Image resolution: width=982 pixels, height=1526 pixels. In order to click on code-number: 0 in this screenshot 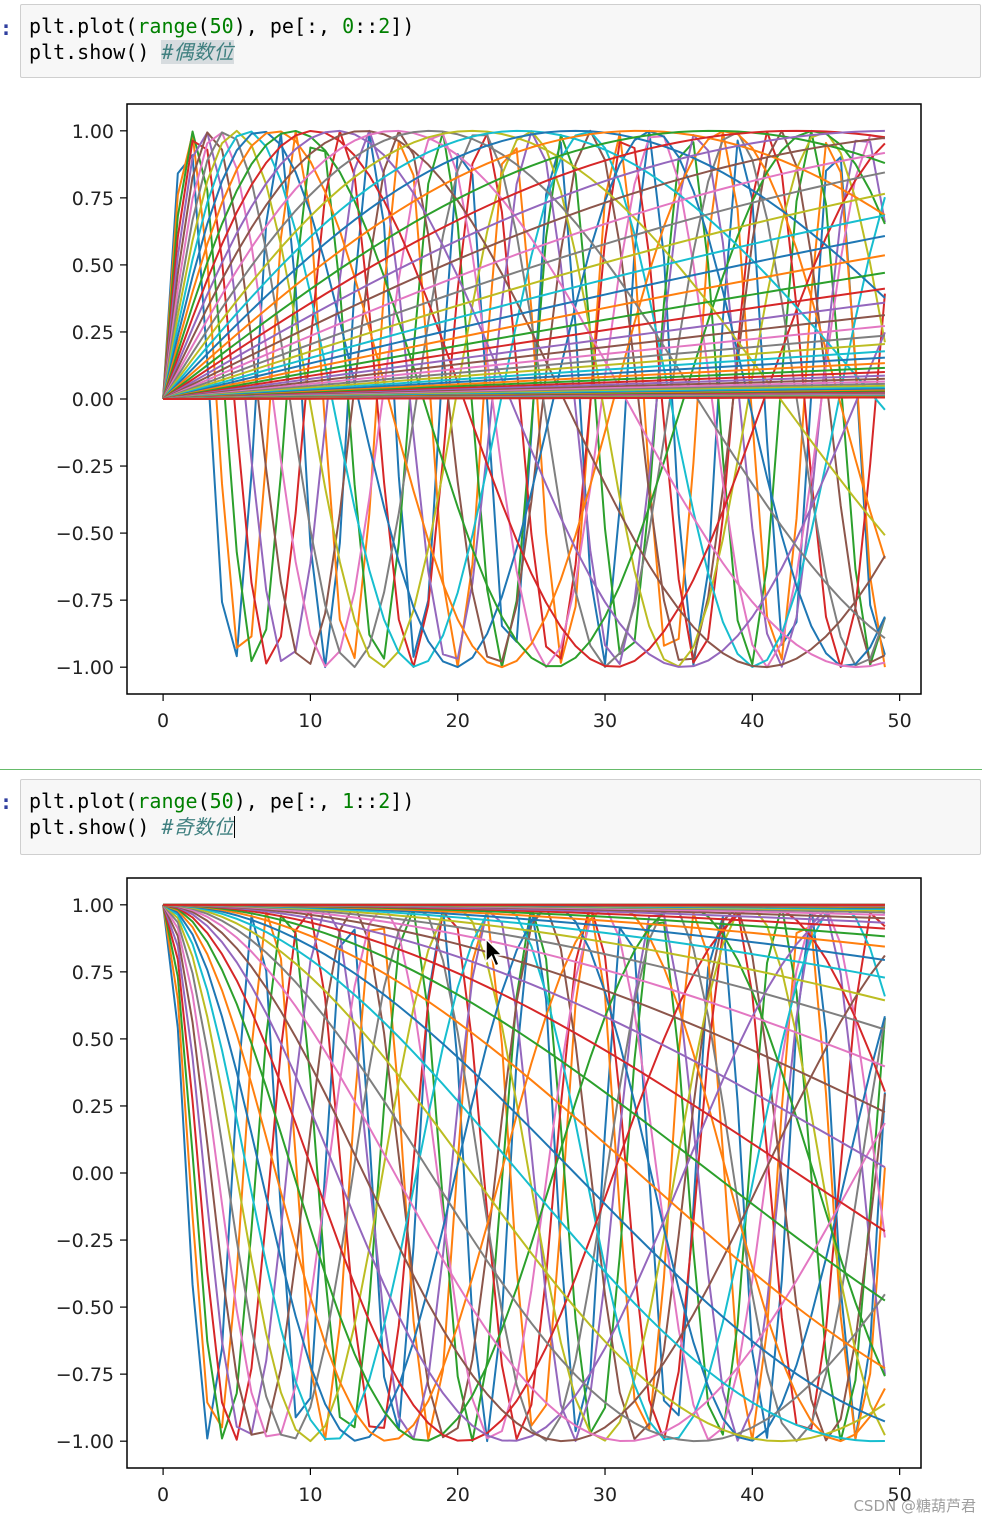, I will do `click(348, 26)`.